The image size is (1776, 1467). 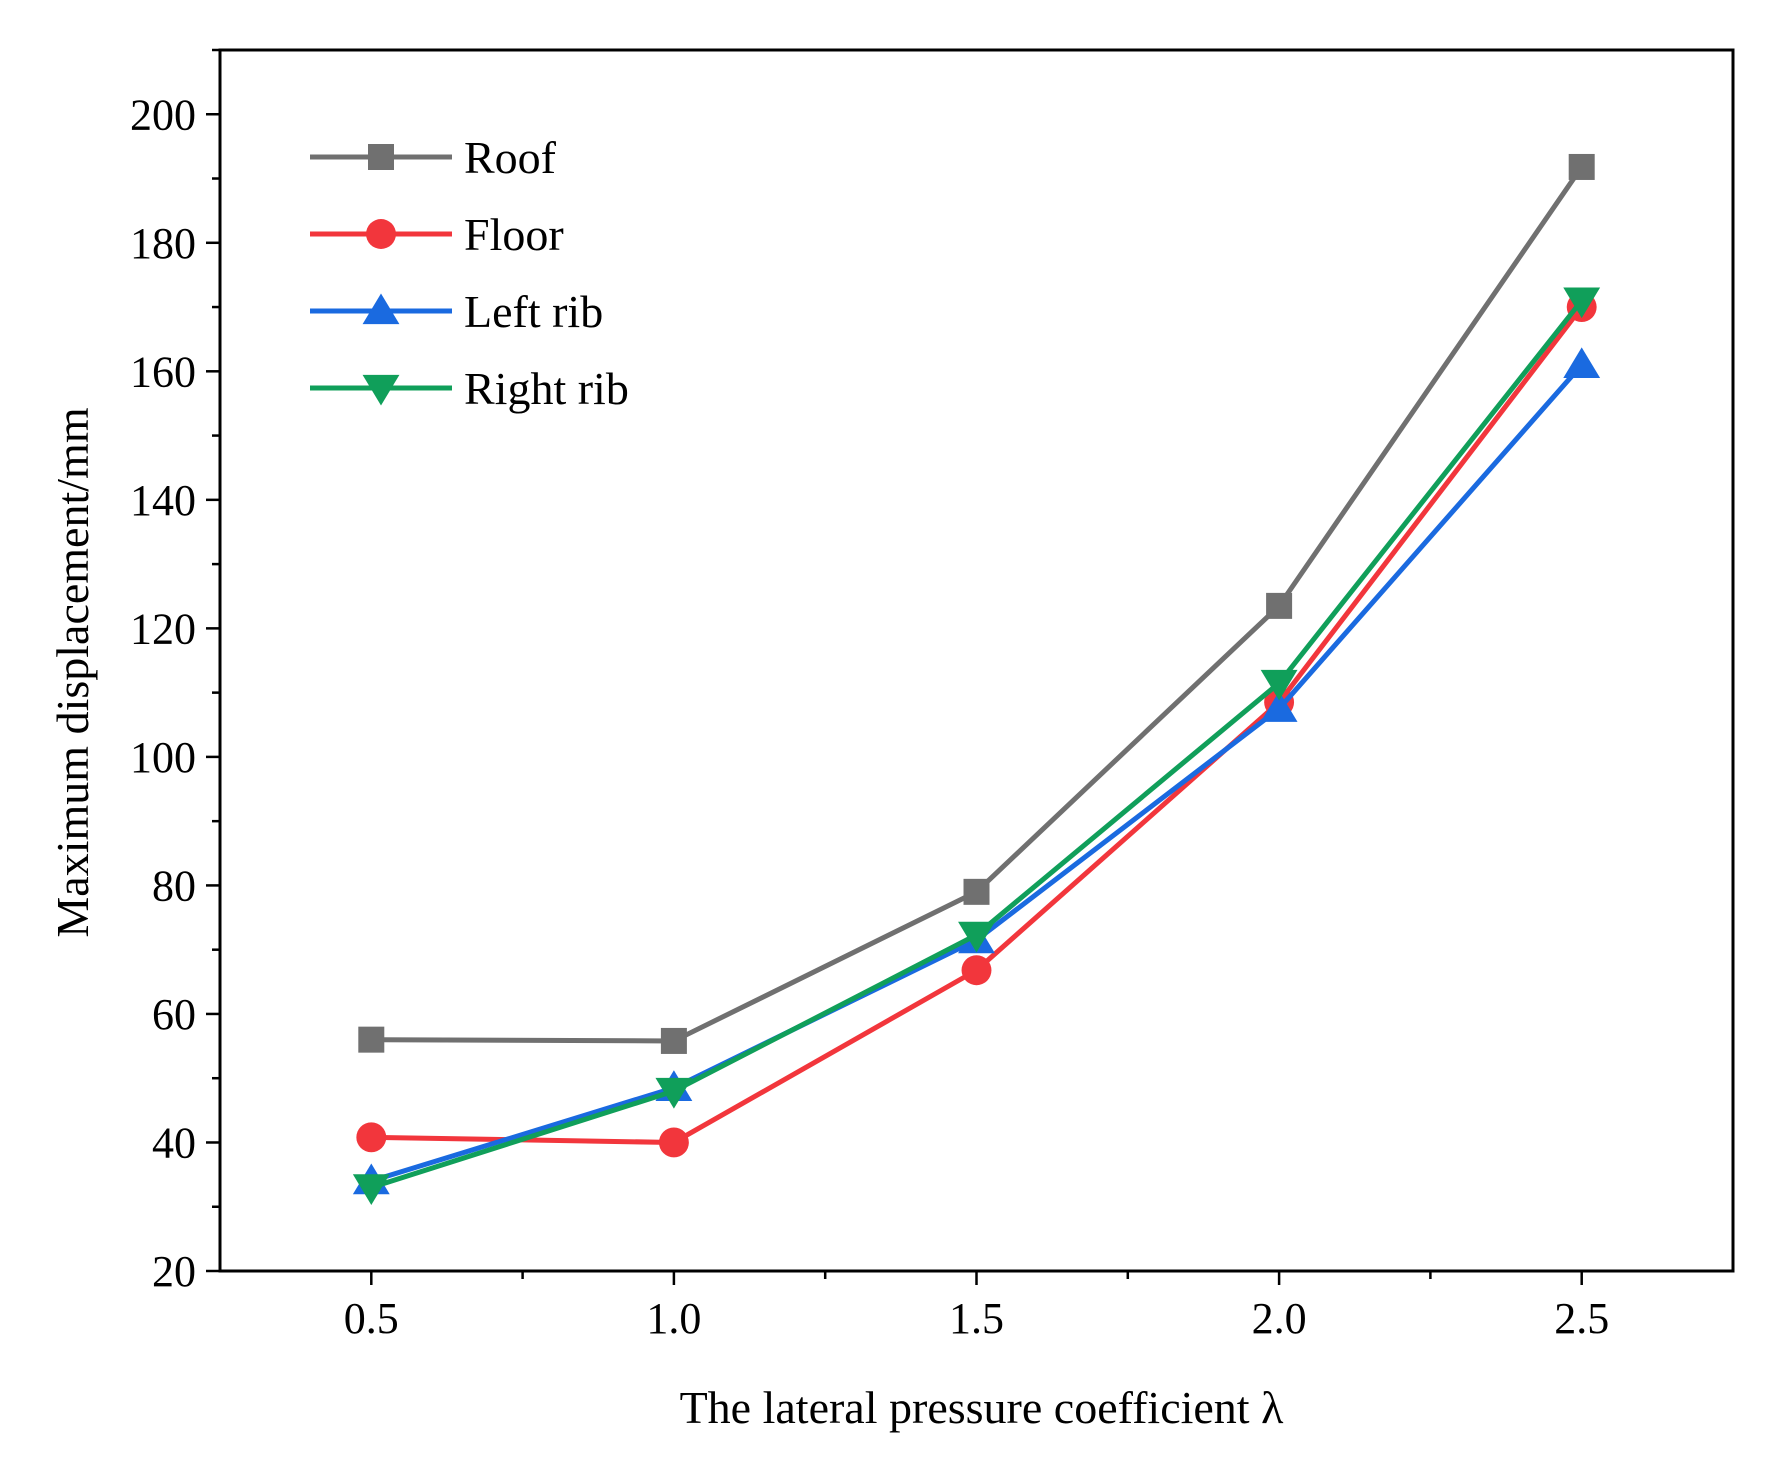 I want to click on y-axis-title: Maximum displacement/mm, so click(x=72, y=672).